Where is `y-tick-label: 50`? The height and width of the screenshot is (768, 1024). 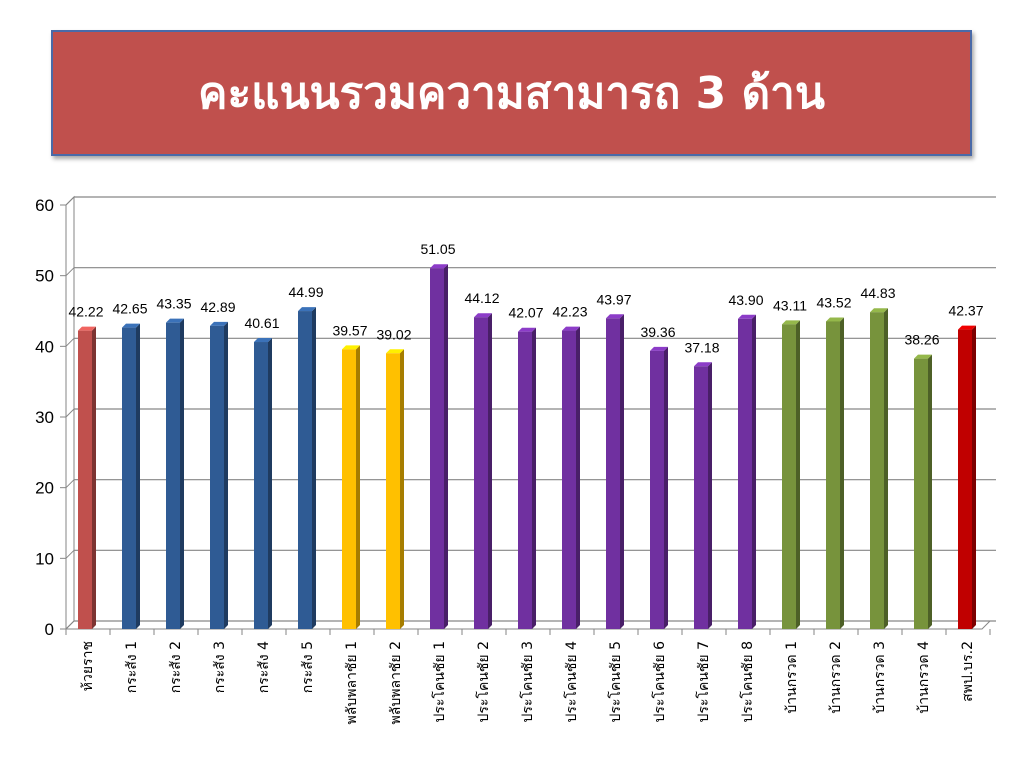
y-tick-label: 50 is located at coordinates (44, 276).